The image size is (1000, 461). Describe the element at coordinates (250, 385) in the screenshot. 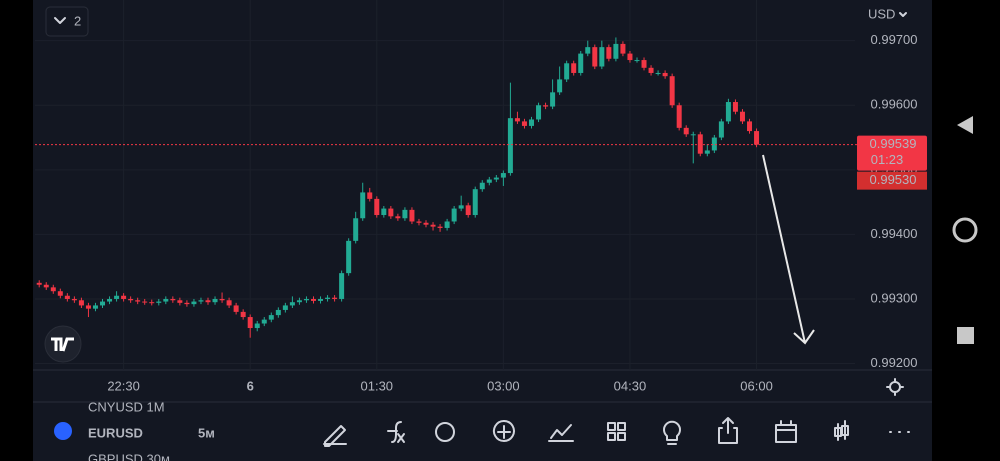

I see `x-tick-label: 6` at that location.